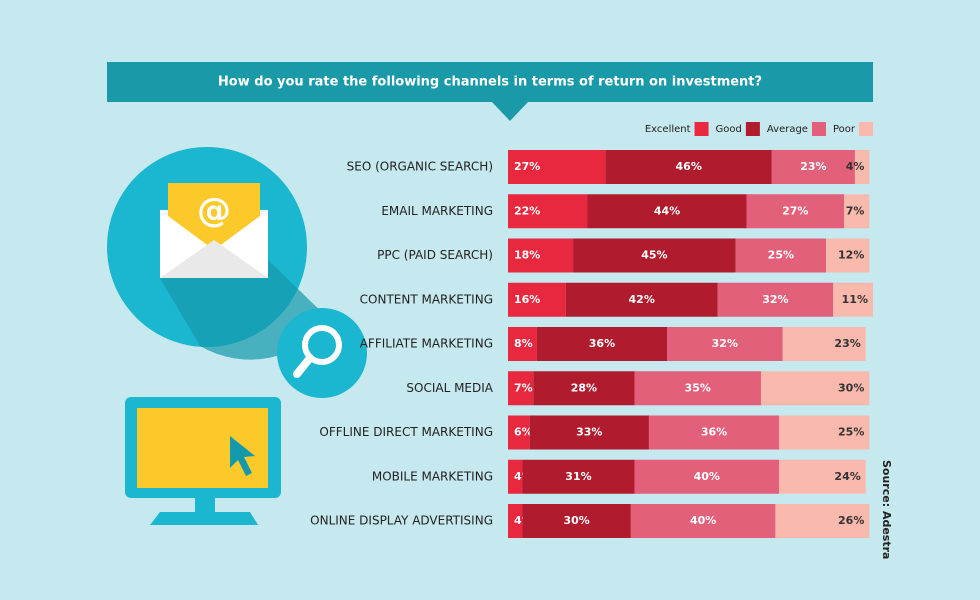  Describe the element at coordinates (847, 476) in the screenshot. I see `value-label: 24%` at that location.